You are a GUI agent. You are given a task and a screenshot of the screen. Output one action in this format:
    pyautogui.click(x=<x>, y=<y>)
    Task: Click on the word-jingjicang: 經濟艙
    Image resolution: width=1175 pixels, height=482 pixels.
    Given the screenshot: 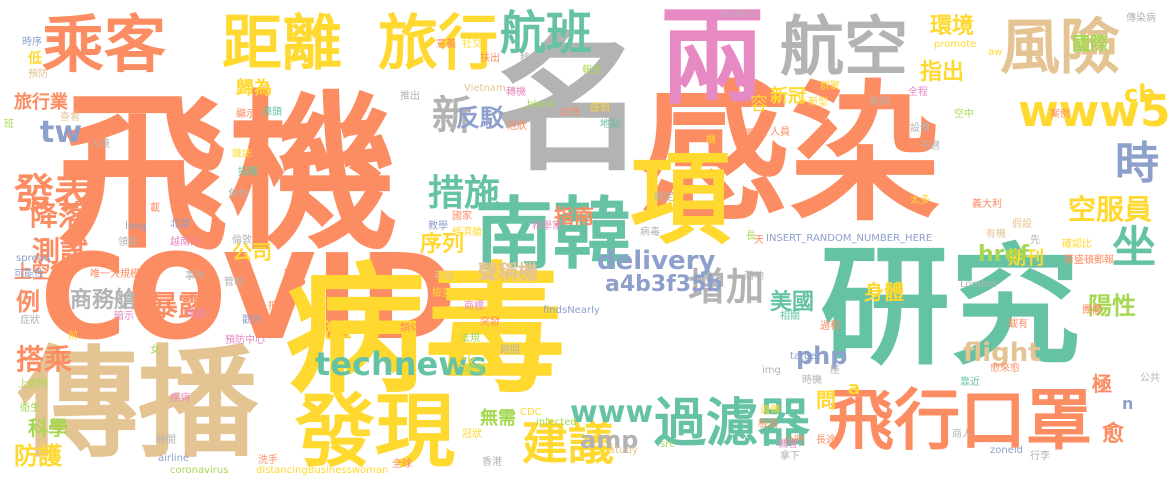 What is the action you would take?
    pyautogui.click(x=467, y=232)
    